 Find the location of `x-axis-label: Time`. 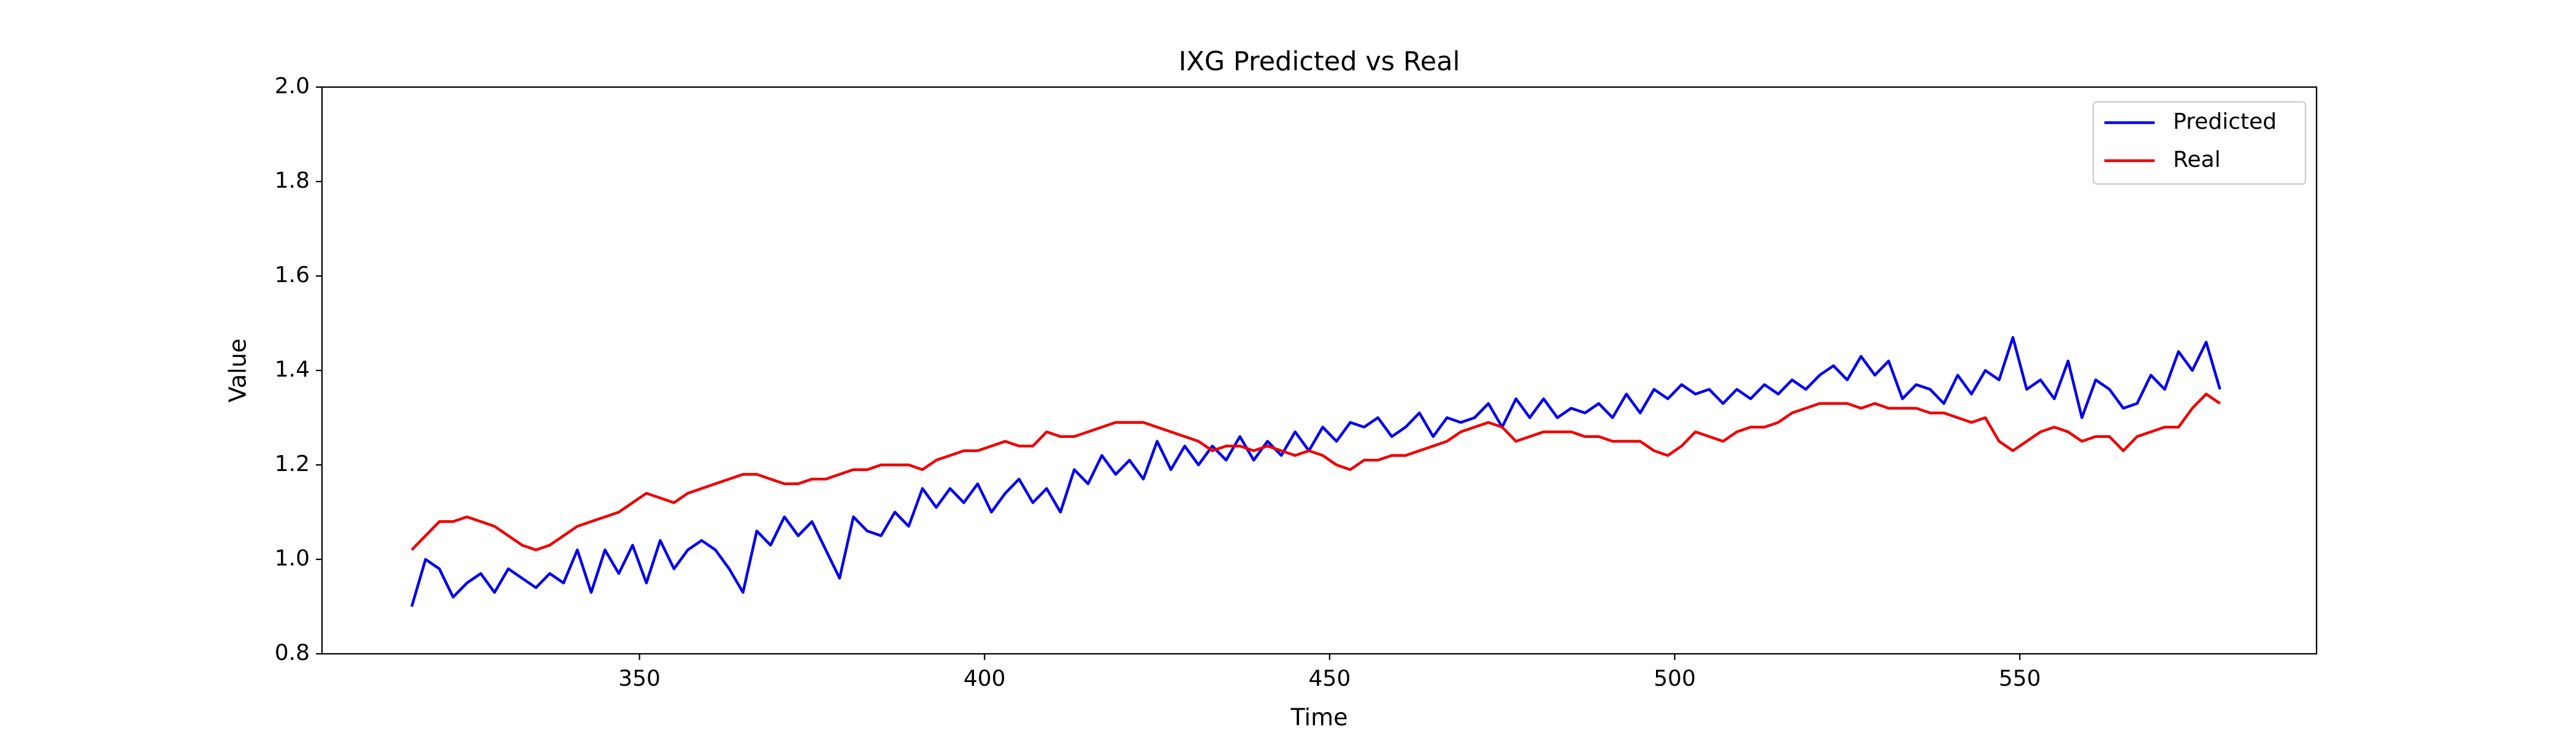

x-axis-label: Time is located at coordinates (1319, 717).